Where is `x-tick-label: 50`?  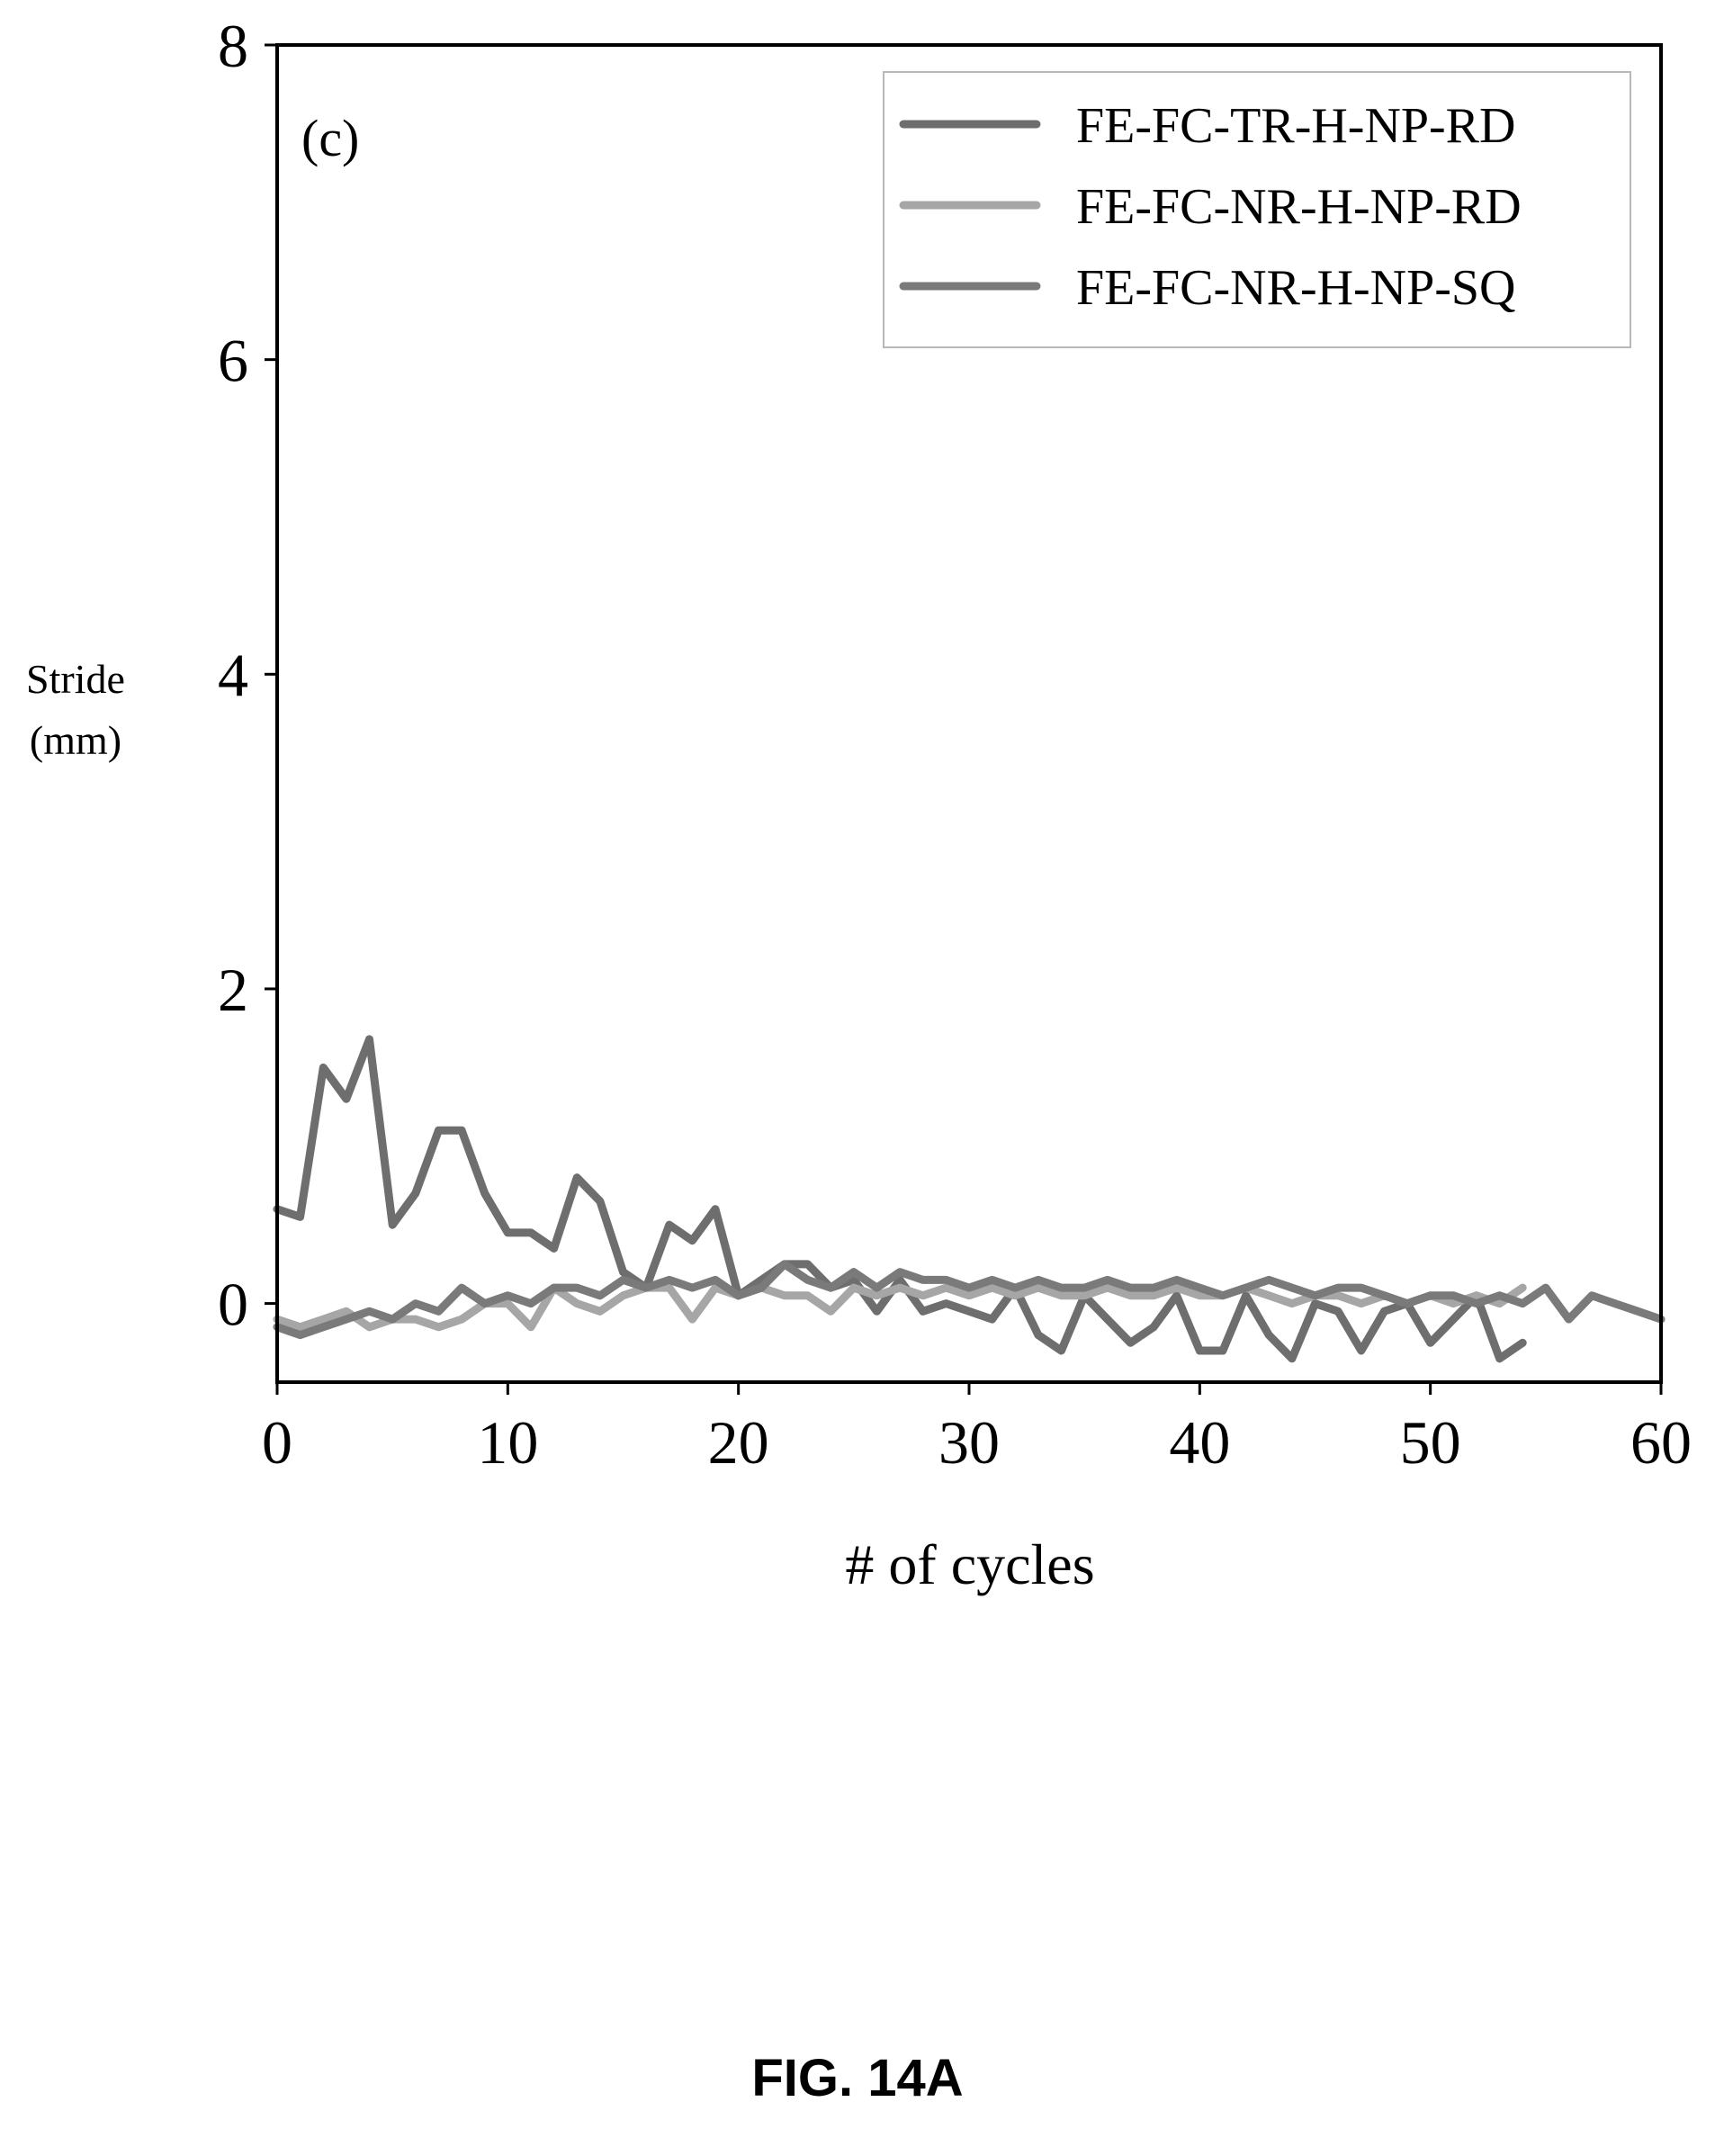
x-tick-label: 50 is located at coordinates (1430, 1442).